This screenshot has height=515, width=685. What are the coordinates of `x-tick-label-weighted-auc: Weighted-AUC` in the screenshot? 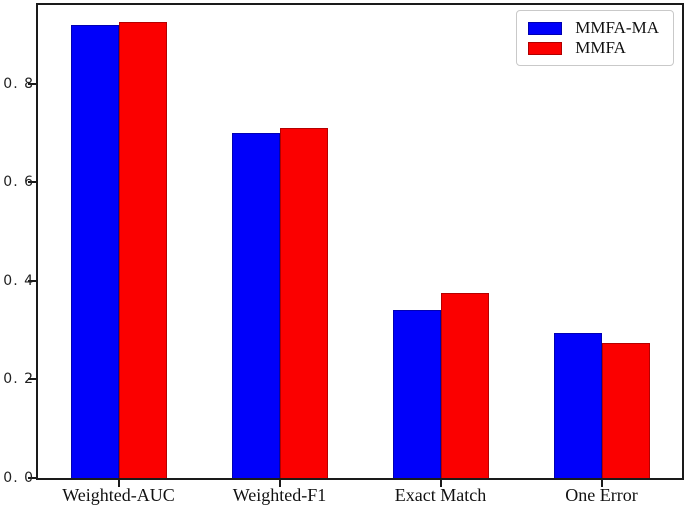 It's located at (118, 495).